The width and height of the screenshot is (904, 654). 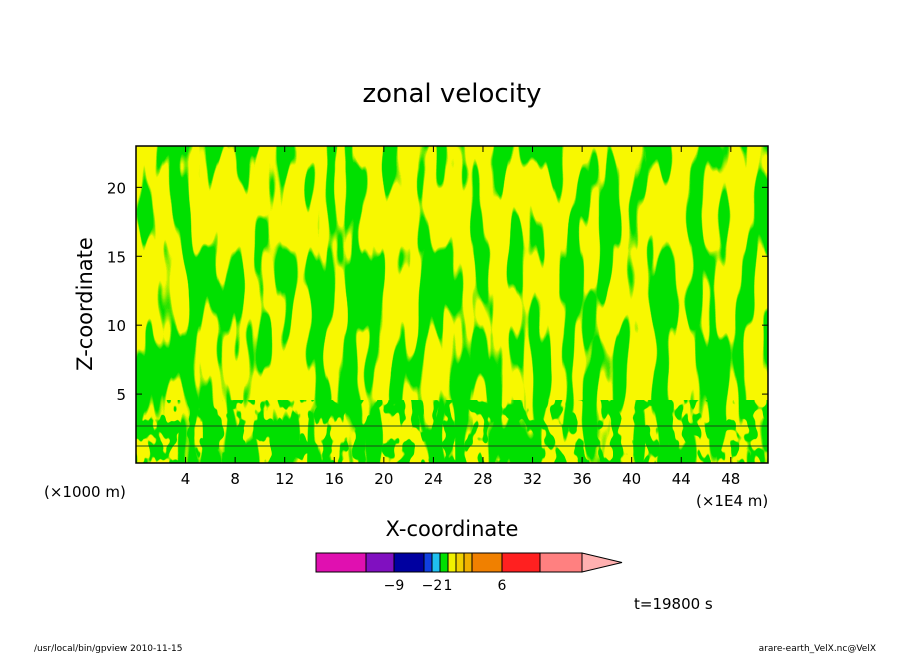 I want to click on colorbar-tick-label: 6, so click(x=502, y=586).